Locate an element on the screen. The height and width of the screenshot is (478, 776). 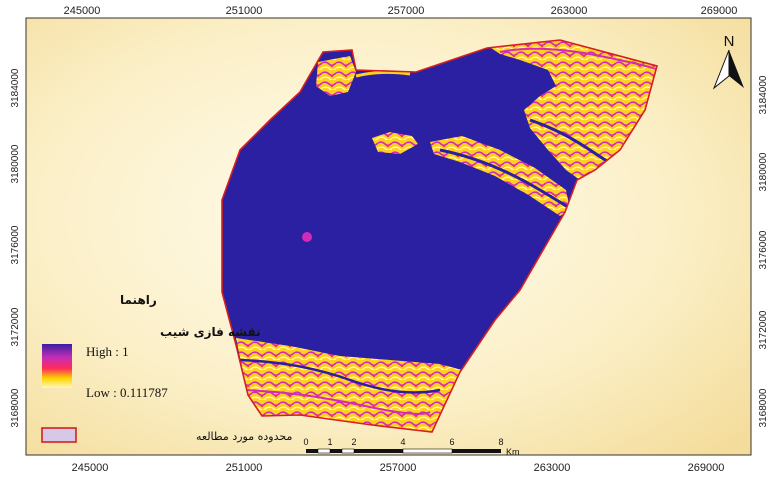
x-tick-top: 257000 is located at coordinates (406, 11).